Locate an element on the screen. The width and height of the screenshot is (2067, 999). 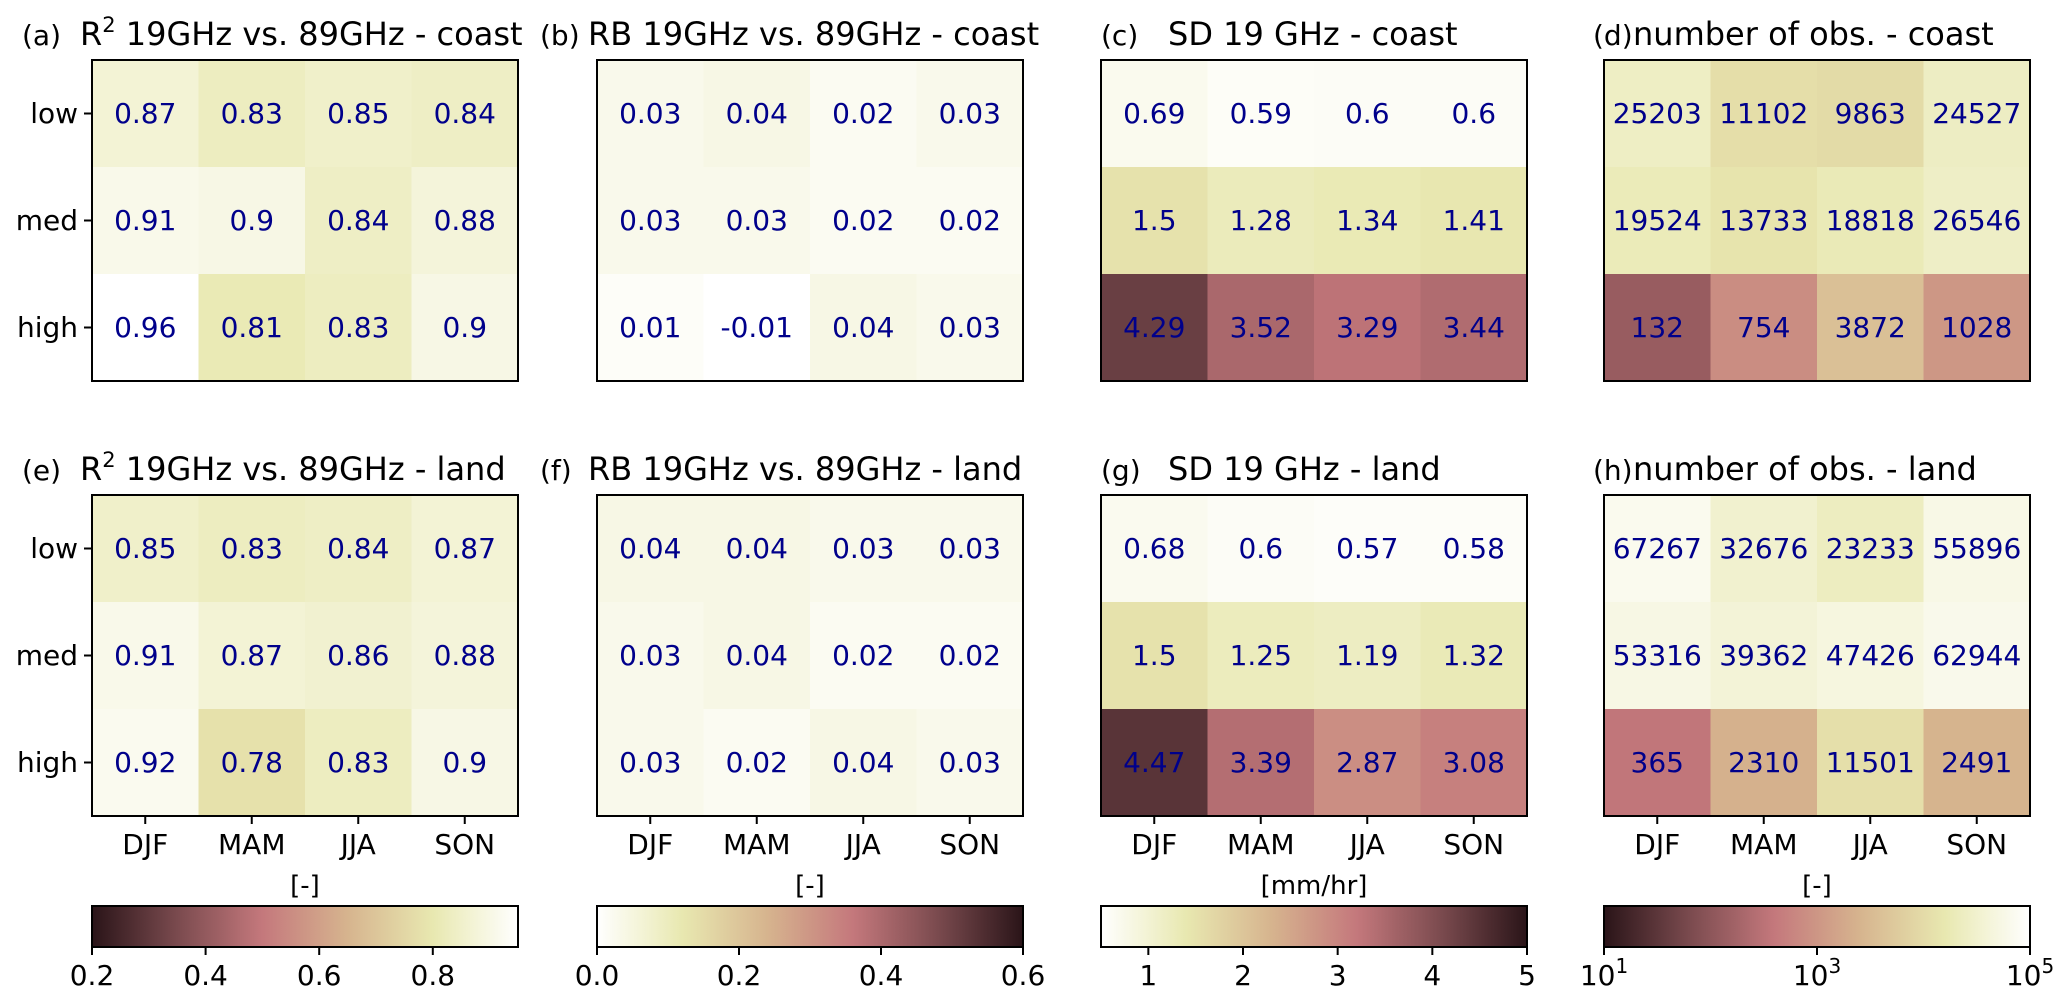
cell-value: 0.58 is located at coordinates (1474, 548).